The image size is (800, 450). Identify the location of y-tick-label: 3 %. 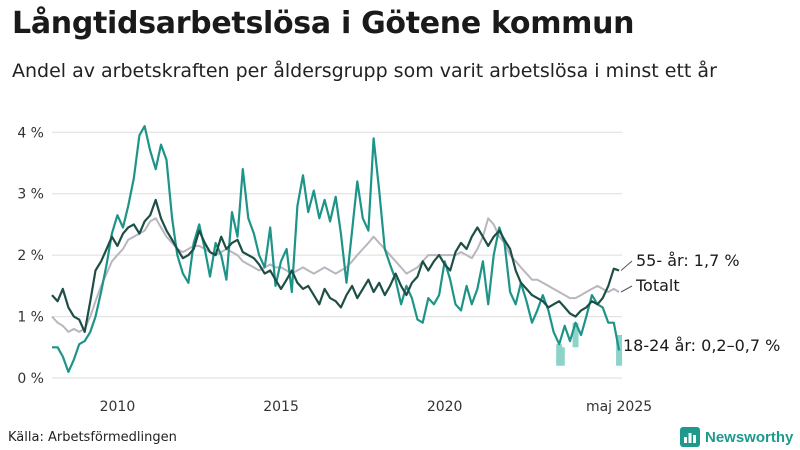
(30, 195).